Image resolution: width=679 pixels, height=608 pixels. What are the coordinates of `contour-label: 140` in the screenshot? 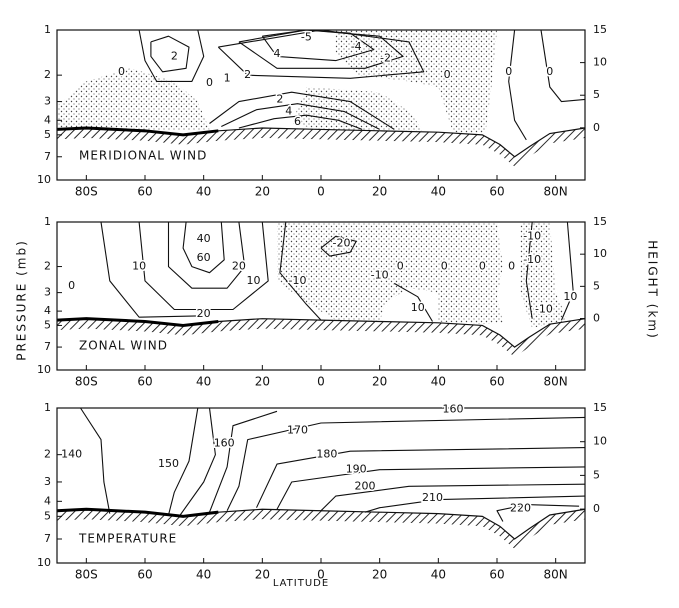 It's located at (71, 454).